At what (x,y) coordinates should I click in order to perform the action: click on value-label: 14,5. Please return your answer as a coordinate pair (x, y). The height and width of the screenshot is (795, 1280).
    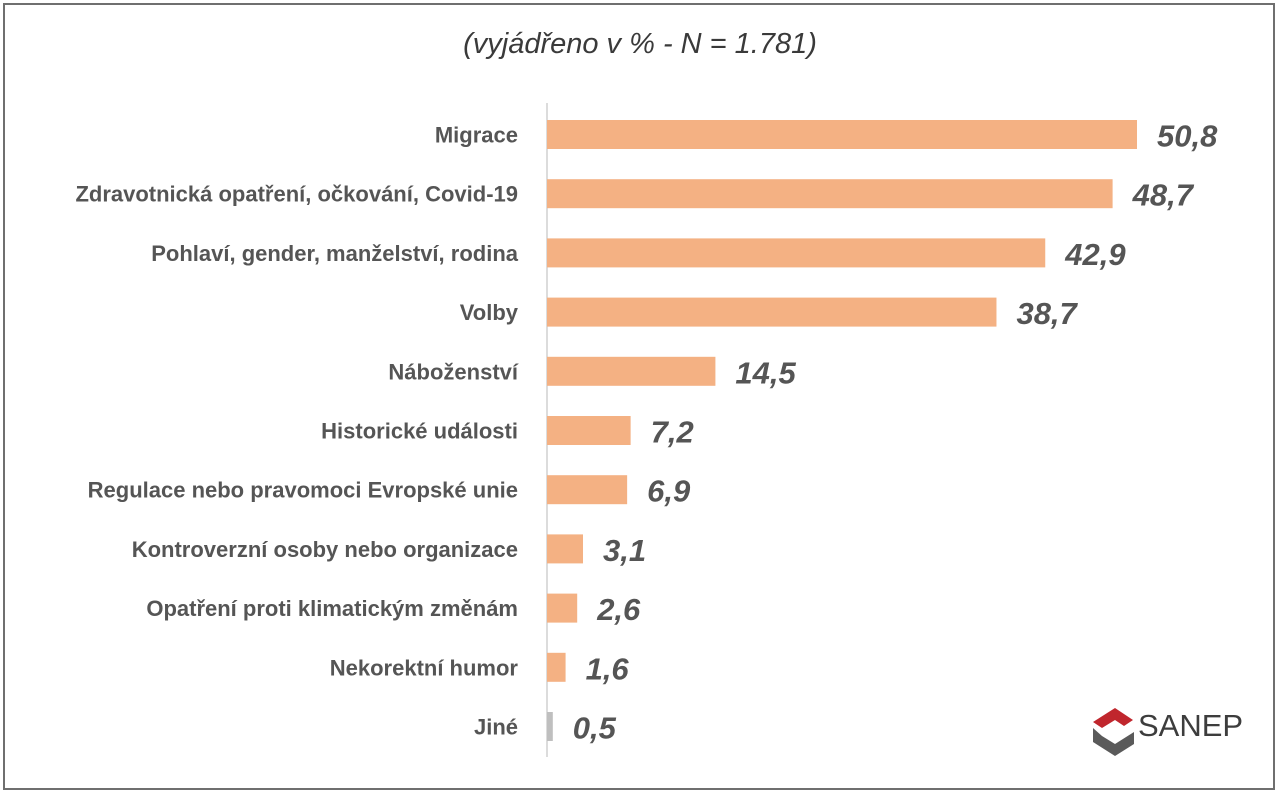
    Looking at the image, I should click on (765, 372).